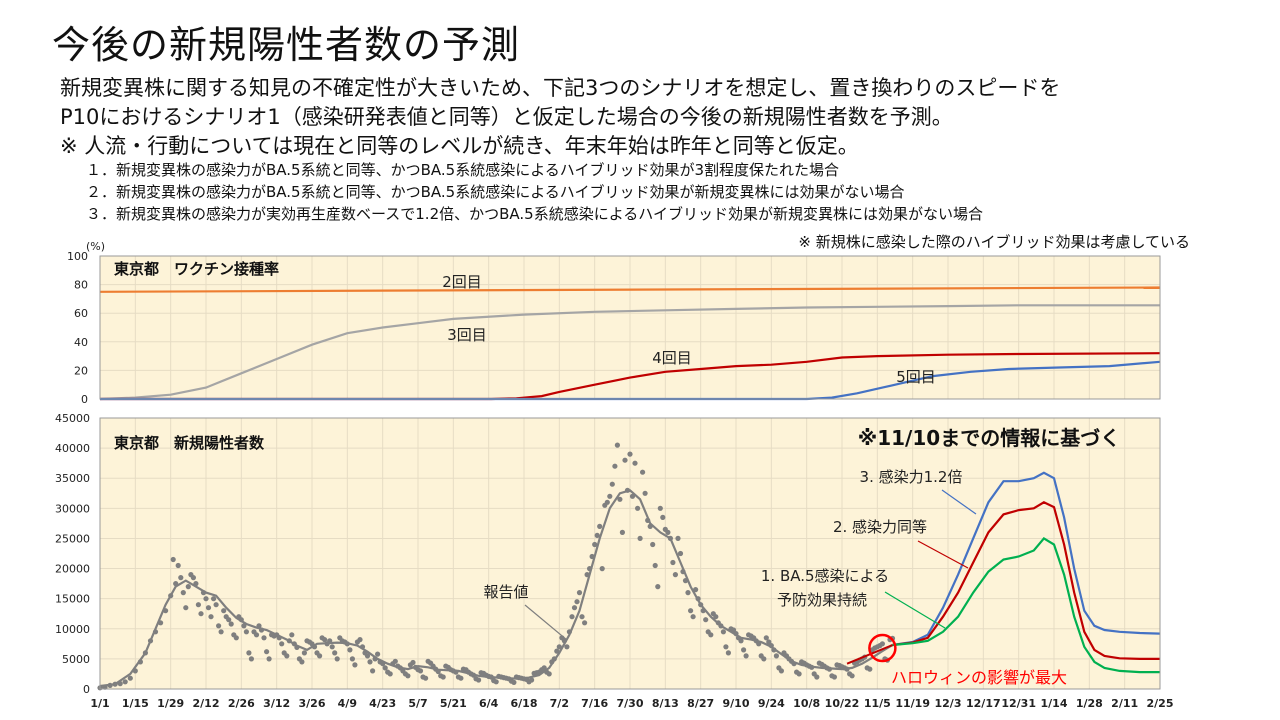 This screenshot has height=720, width=1280. Describe the element at coordinates (467, 335) in the screenshot. I see `vaccine-series-label-dose3: 3回目` at that location.